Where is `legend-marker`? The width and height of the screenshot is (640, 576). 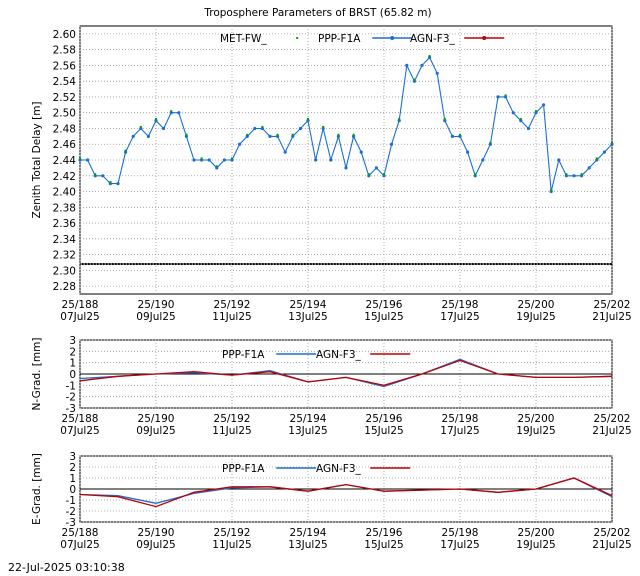 legend-marker is located at coordinates (392, 38).